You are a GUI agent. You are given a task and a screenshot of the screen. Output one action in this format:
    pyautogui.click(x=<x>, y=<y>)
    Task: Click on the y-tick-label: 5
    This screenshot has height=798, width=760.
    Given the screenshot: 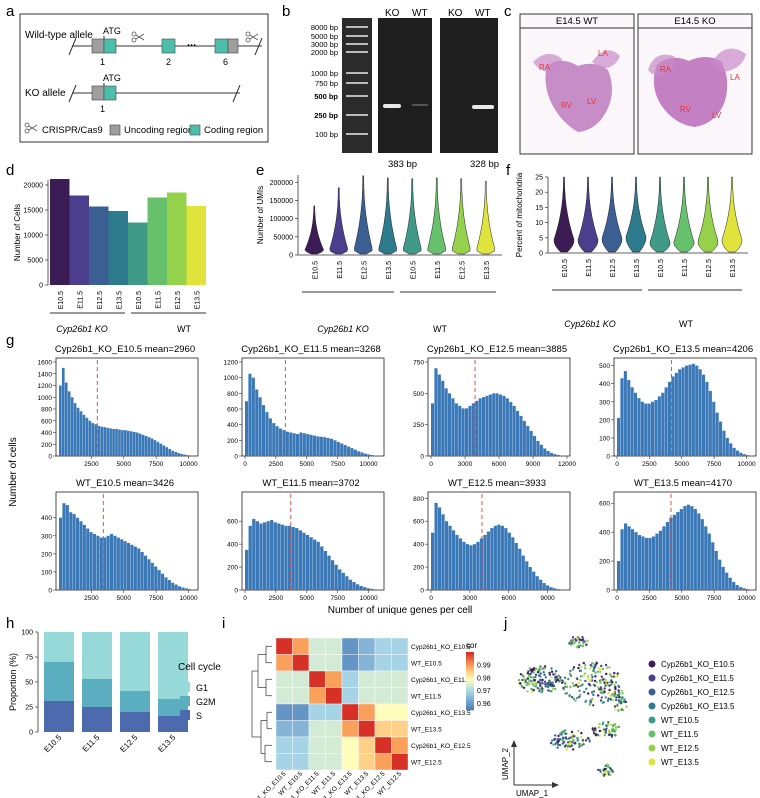 What is the action you would take?
    pyautogui.click(x=541, y=238)
    